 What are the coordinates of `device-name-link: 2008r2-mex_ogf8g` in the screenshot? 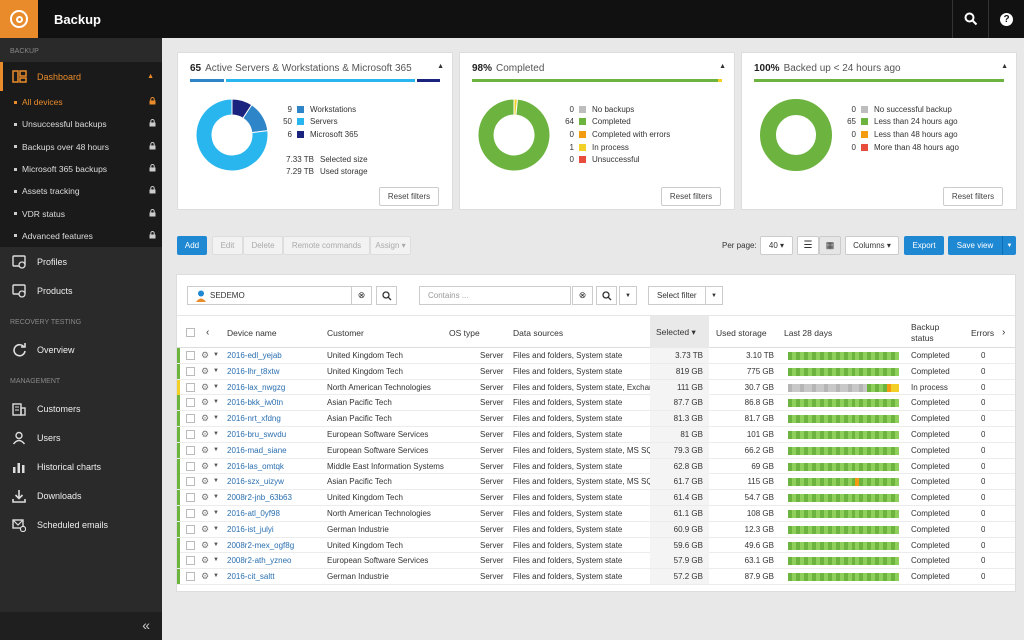 It's located at (261, 545).